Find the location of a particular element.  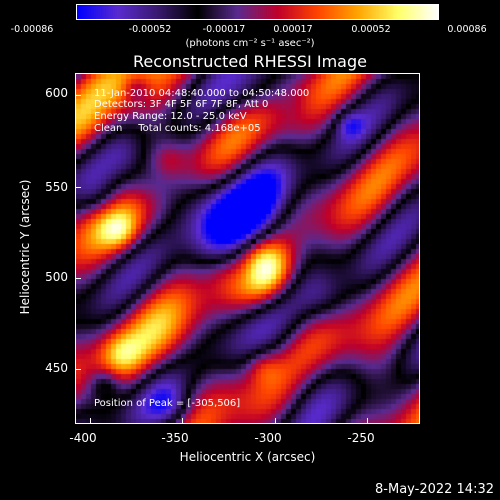

colorbar-unit-label: (photons cm⁻² s⁻¹ asec⁻²) is located at coordinates (250, 43).